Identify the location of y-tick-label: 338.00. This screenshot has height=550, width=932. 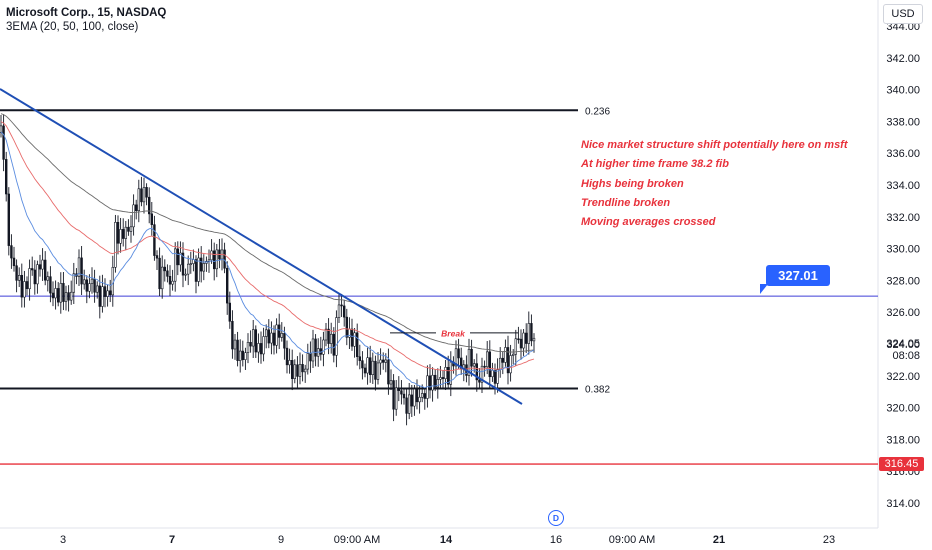
(903, 122).